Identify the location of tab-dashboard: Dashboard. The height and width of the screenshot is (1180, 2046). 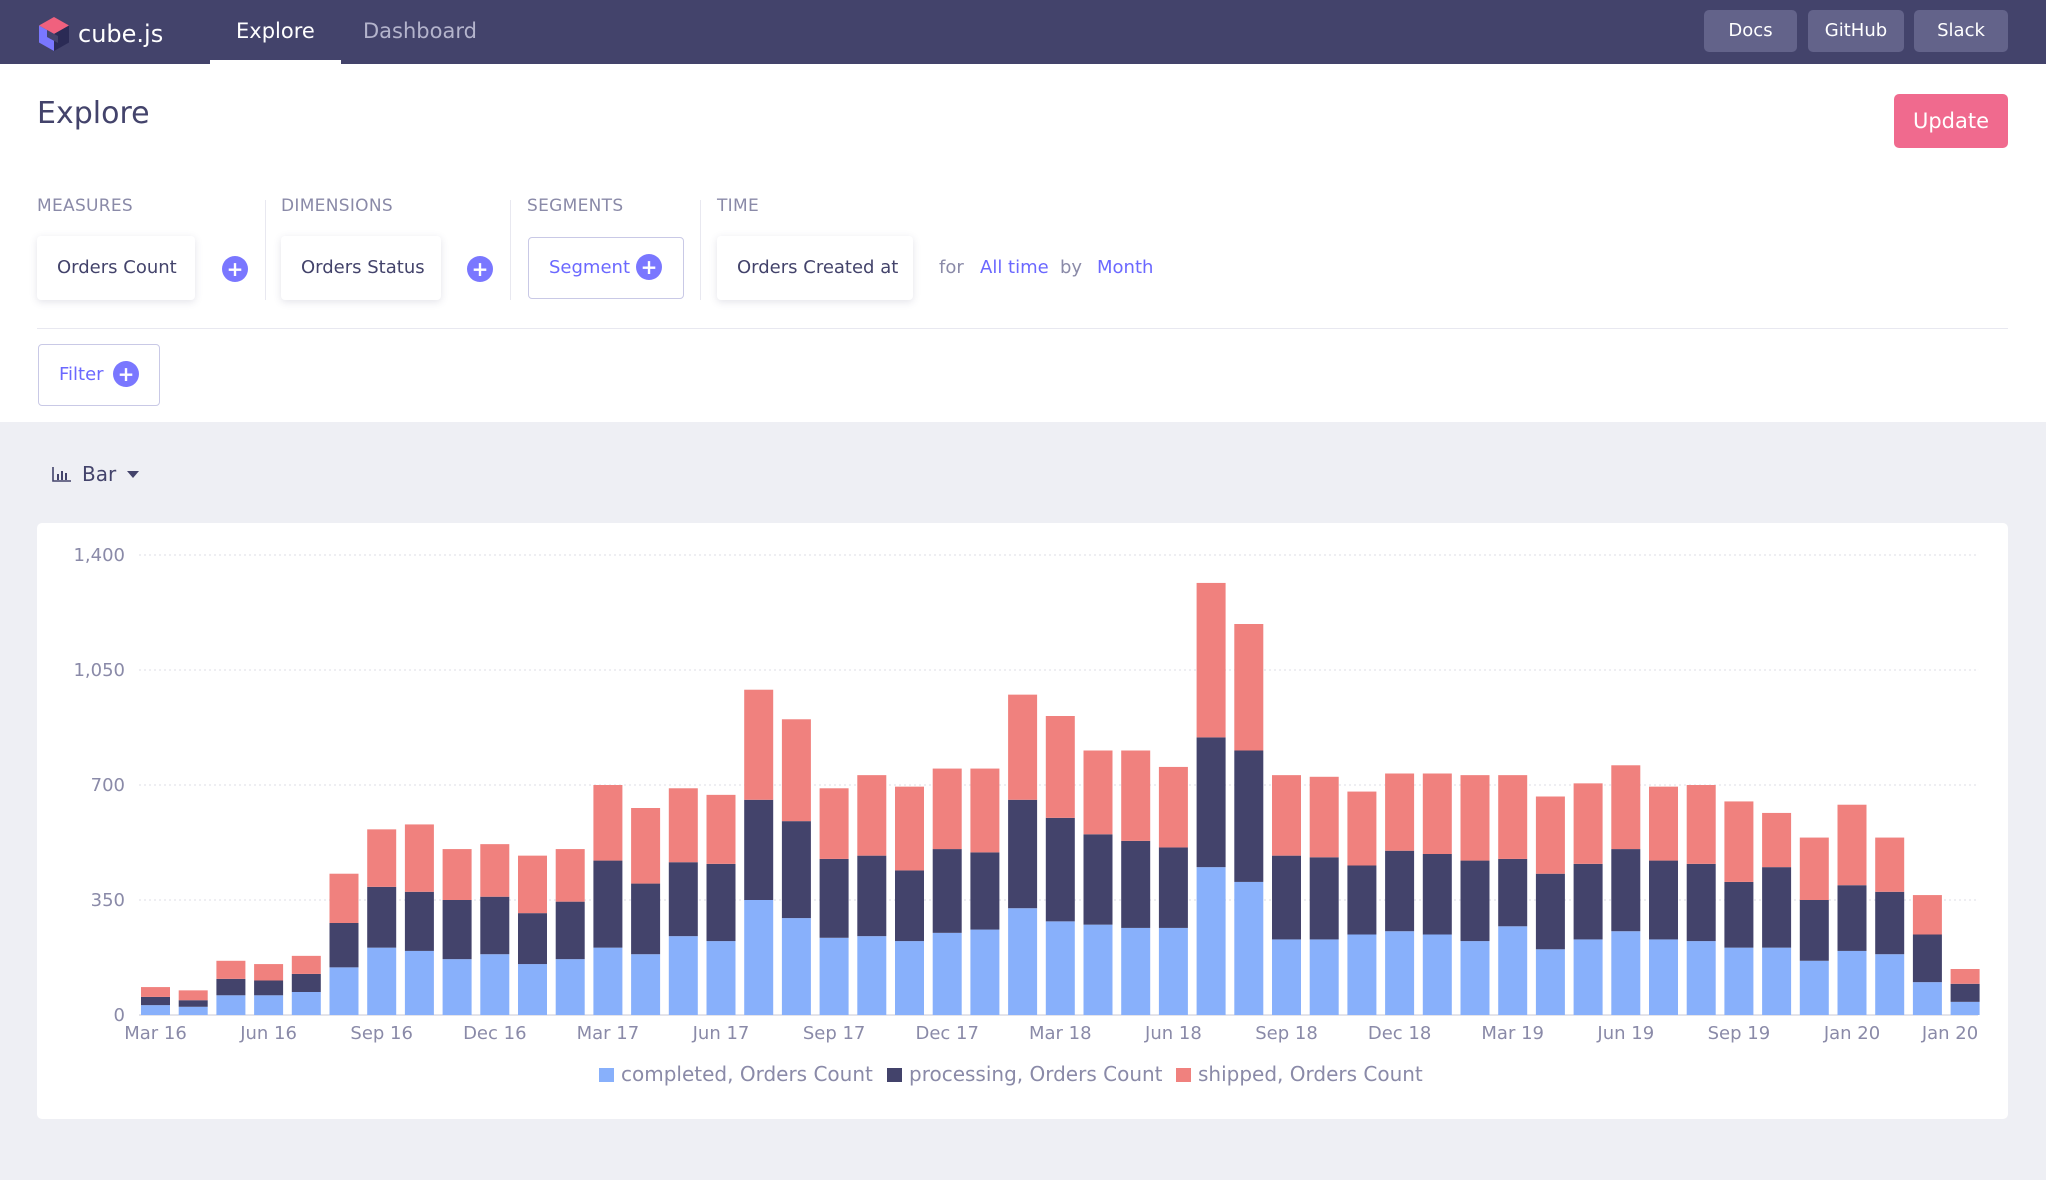
(420, 31).